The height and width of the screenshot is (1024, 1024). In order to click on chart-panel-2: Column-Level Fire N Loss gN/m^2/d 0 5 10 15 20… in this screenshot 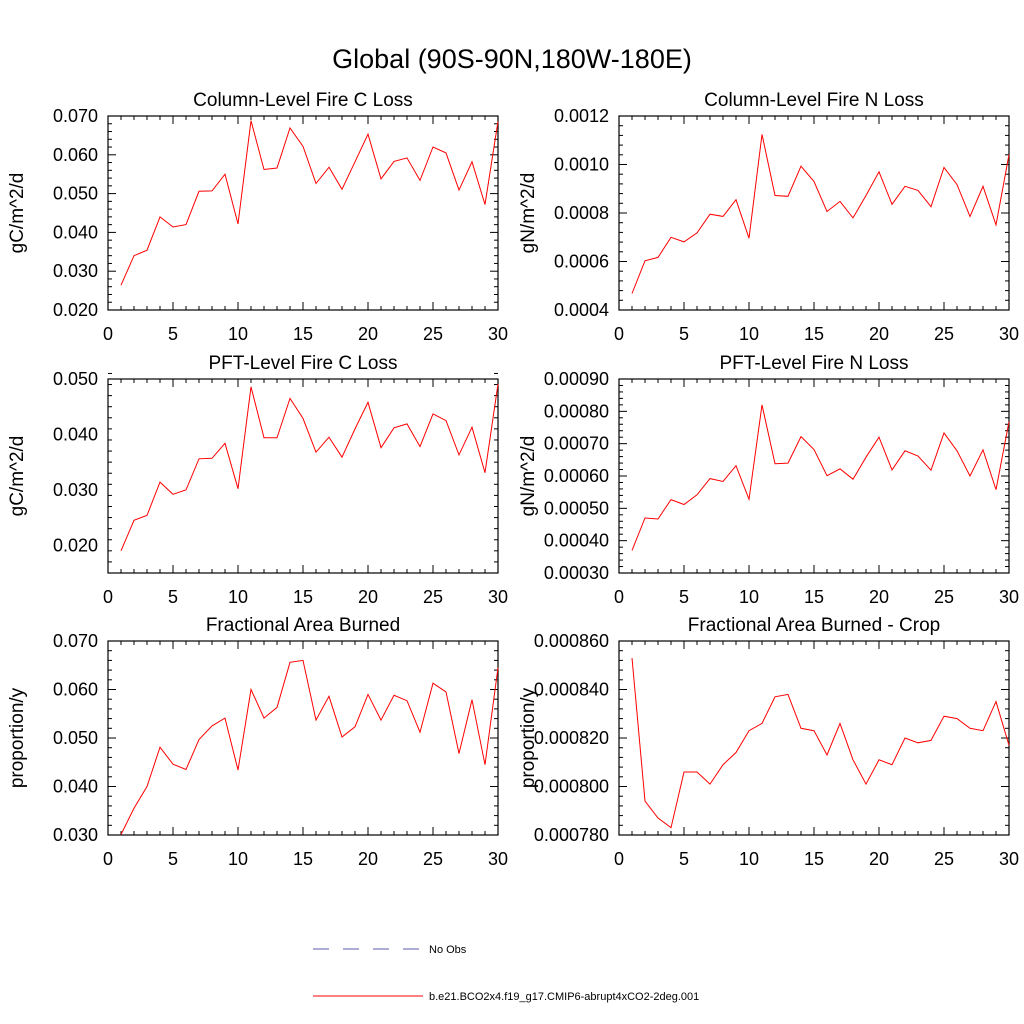, I will do `click(768, 217)`.